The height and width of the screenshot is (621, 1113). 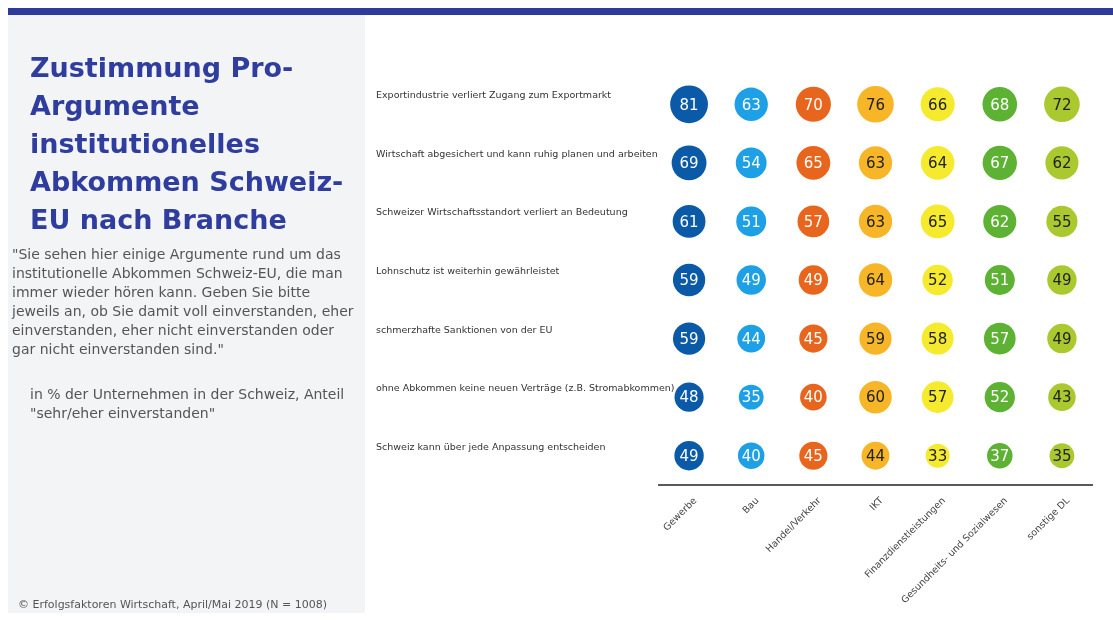 I want to click on text: Zustimmung Pro-Argumente institutionelles Abkommen Schweiz-EU nach Branche, so click(x=187, y=144).